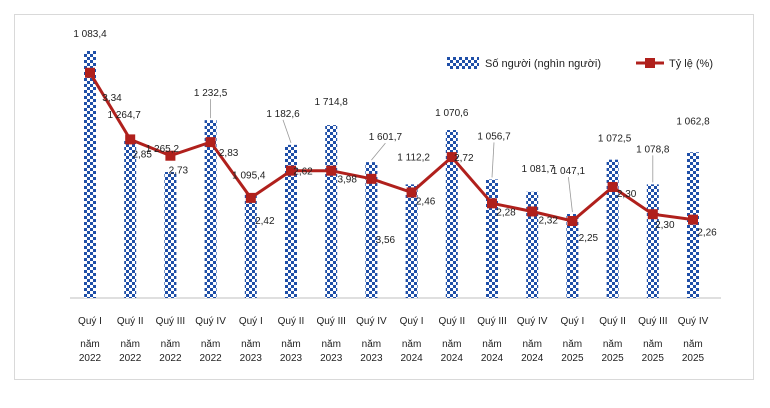 The image size is (770, 408). Describe the element at coordinates (142, 154) in the screenshot. I see `rate-value-label: 2,85` at that location.